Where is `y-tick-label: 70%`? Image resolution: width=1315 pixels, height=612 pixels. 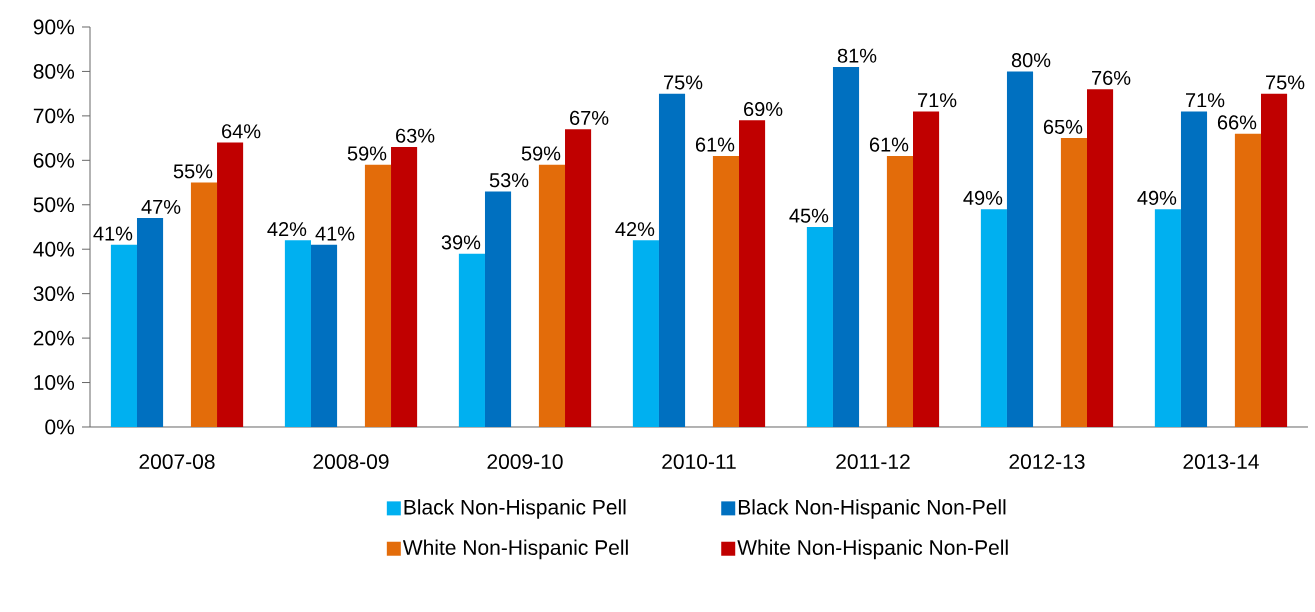
y-tick-label: 70% is located at coordinates (54, 116).